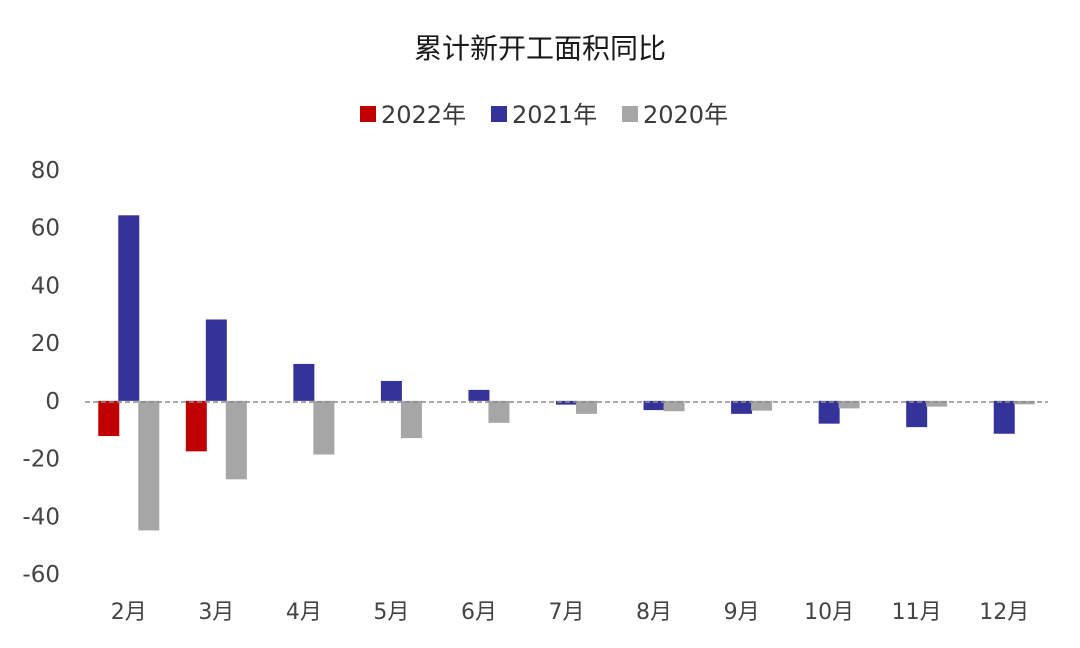 The height and width of the screenshot is (648, 1080). I want to click on bar-2021年-8月, so click(654, 405).